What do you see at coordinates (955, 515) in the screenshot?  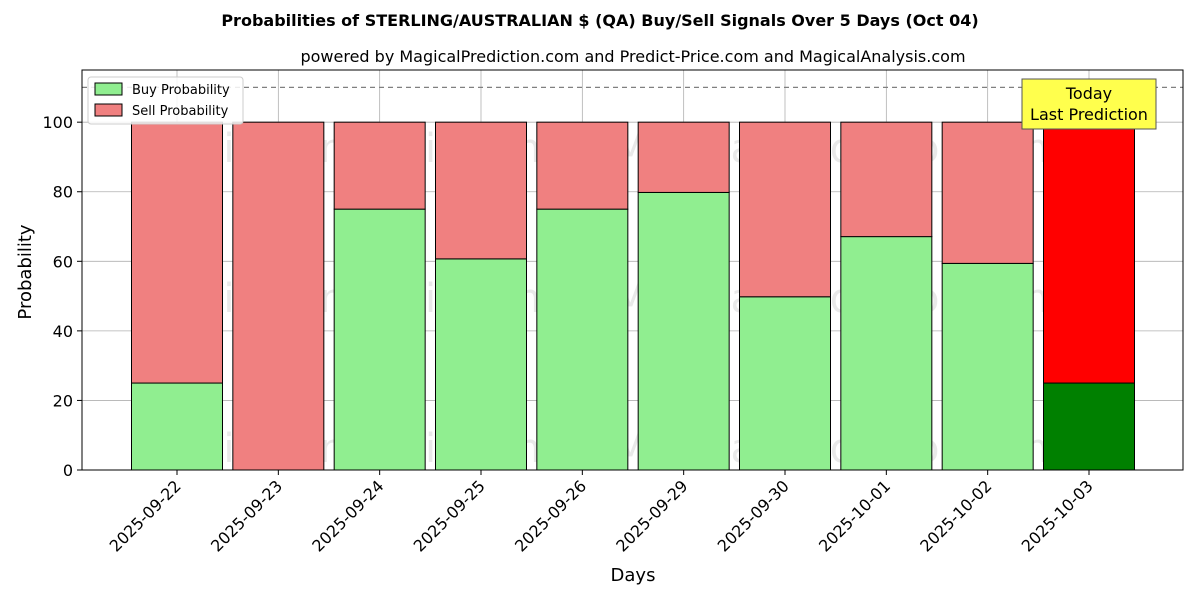 I see `x-tick-label: 2025-10-02` at bounding box center [955, 515].